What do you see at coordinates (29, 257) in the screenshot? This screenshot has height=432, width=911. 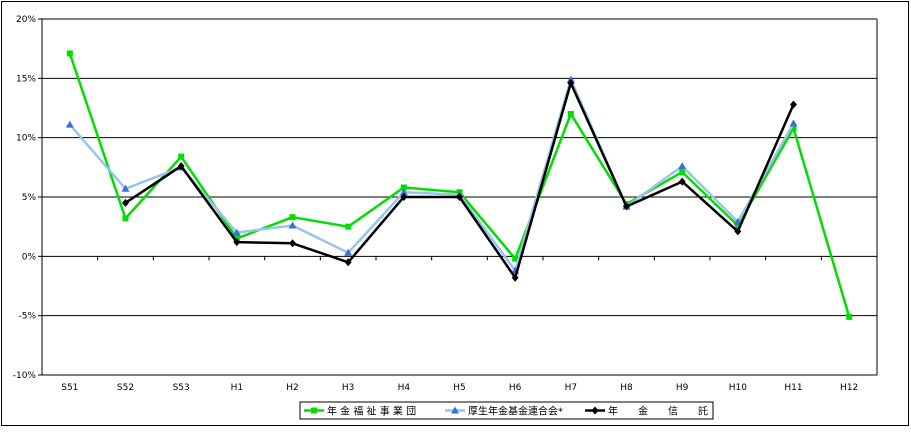 I see `y-tick-label: 0%` at bounding box center [29, 257].